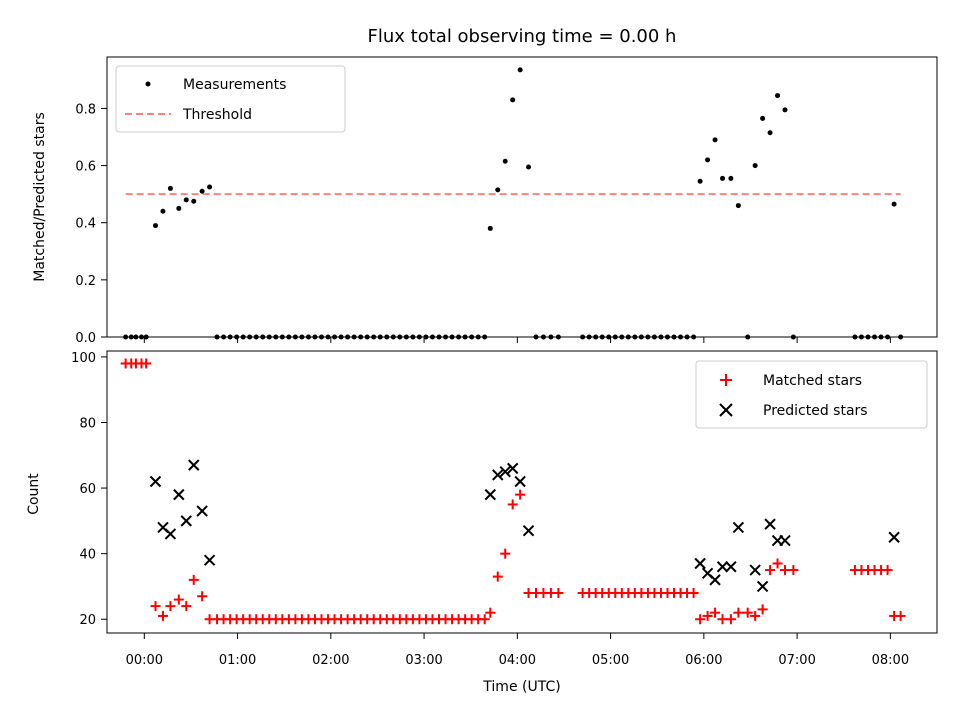 The height and width of the screenshot is (720, 960). What do you see at coordinates (815, 411) in the screenshot?
I see `legend-predicted-label: Predicted stars` at bounding box center [815, 411].